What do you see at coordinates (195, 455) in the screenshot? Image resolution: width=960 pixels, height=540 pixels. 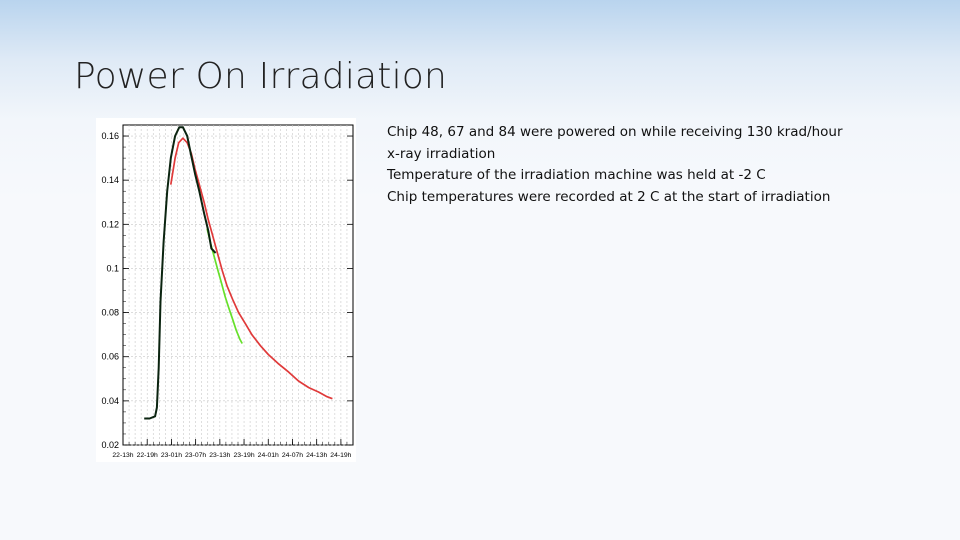 I see `x-tick-label: 23-07h` at bounding box center [195, 455].